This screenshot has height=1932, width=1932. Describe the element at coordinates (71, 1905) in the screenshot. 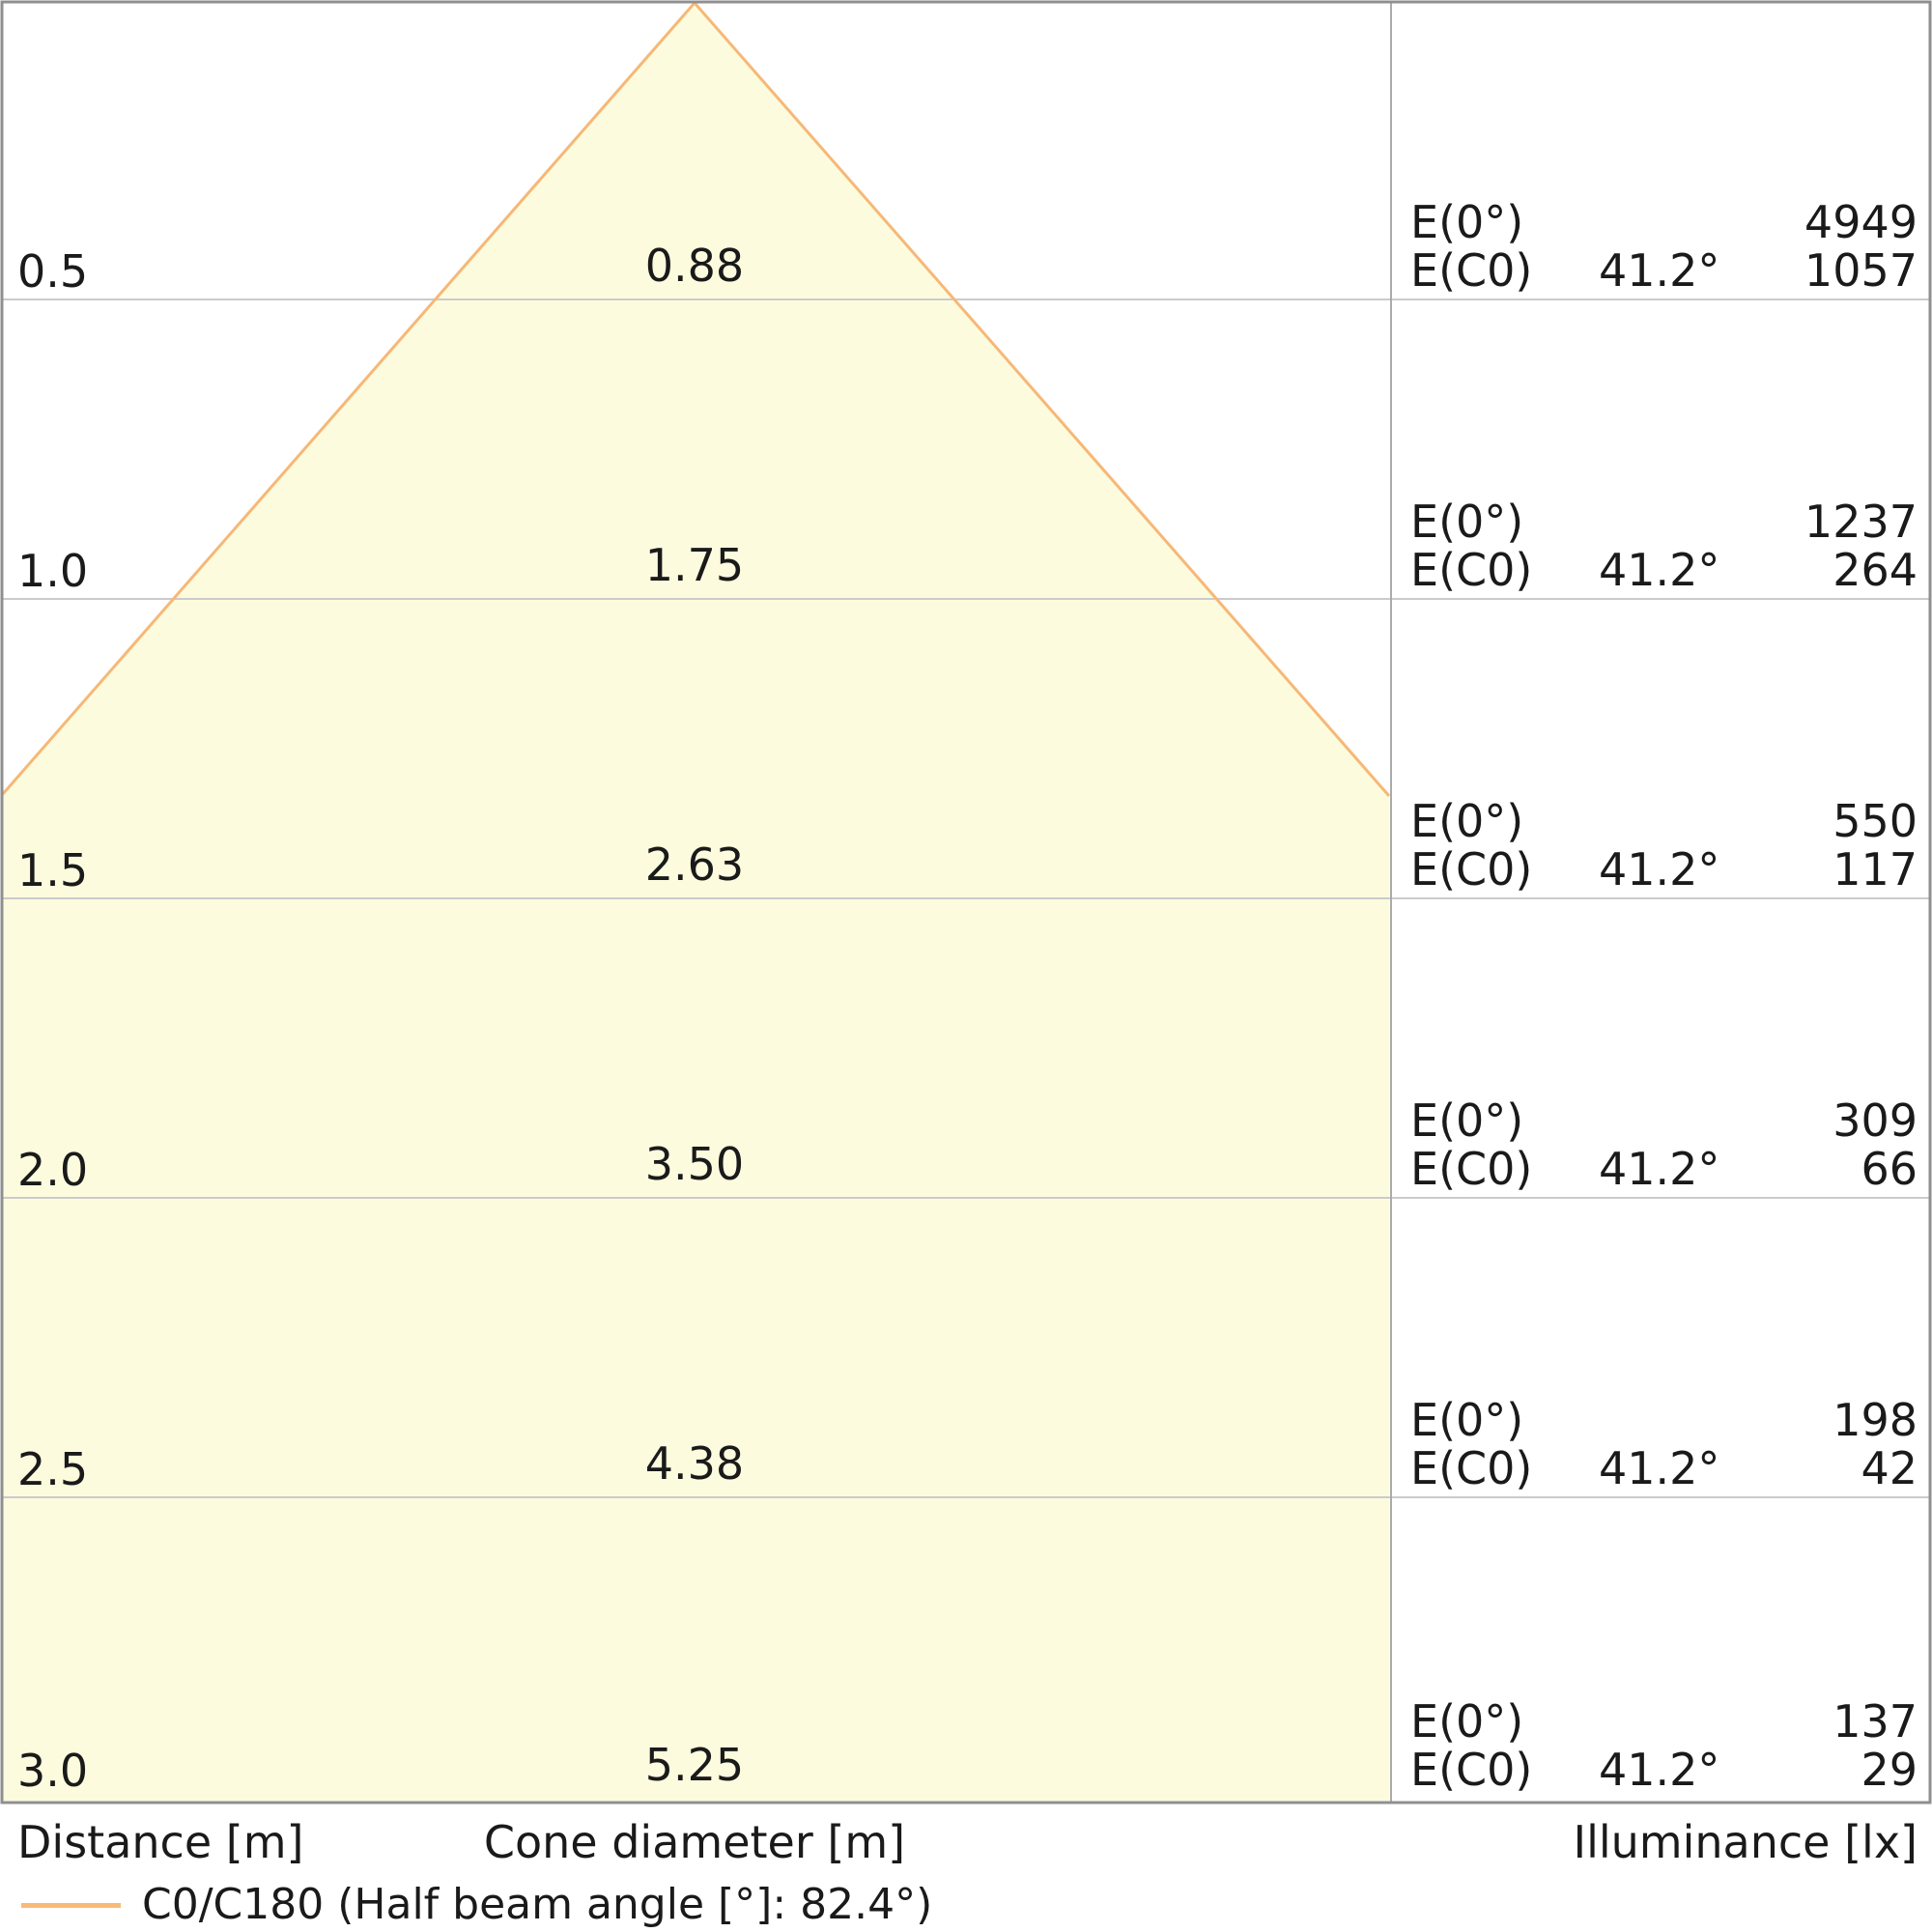

I see `beam-line-swatch` at that location.